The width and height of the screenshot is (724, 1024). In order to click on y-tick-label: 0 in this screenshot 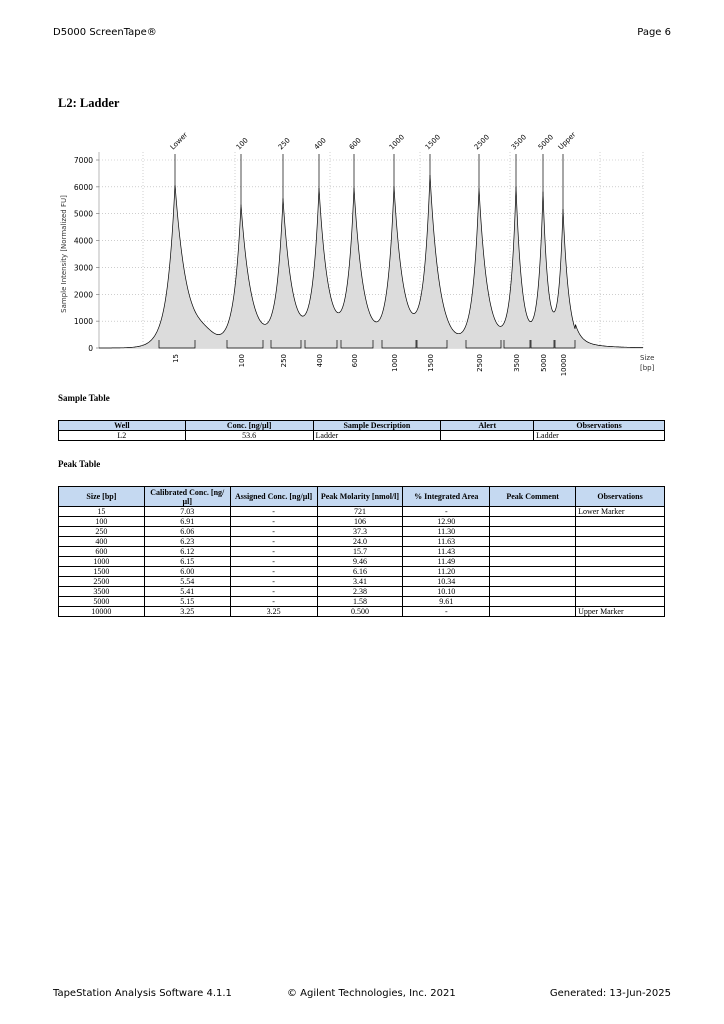, I will do `click(90, 348)`.